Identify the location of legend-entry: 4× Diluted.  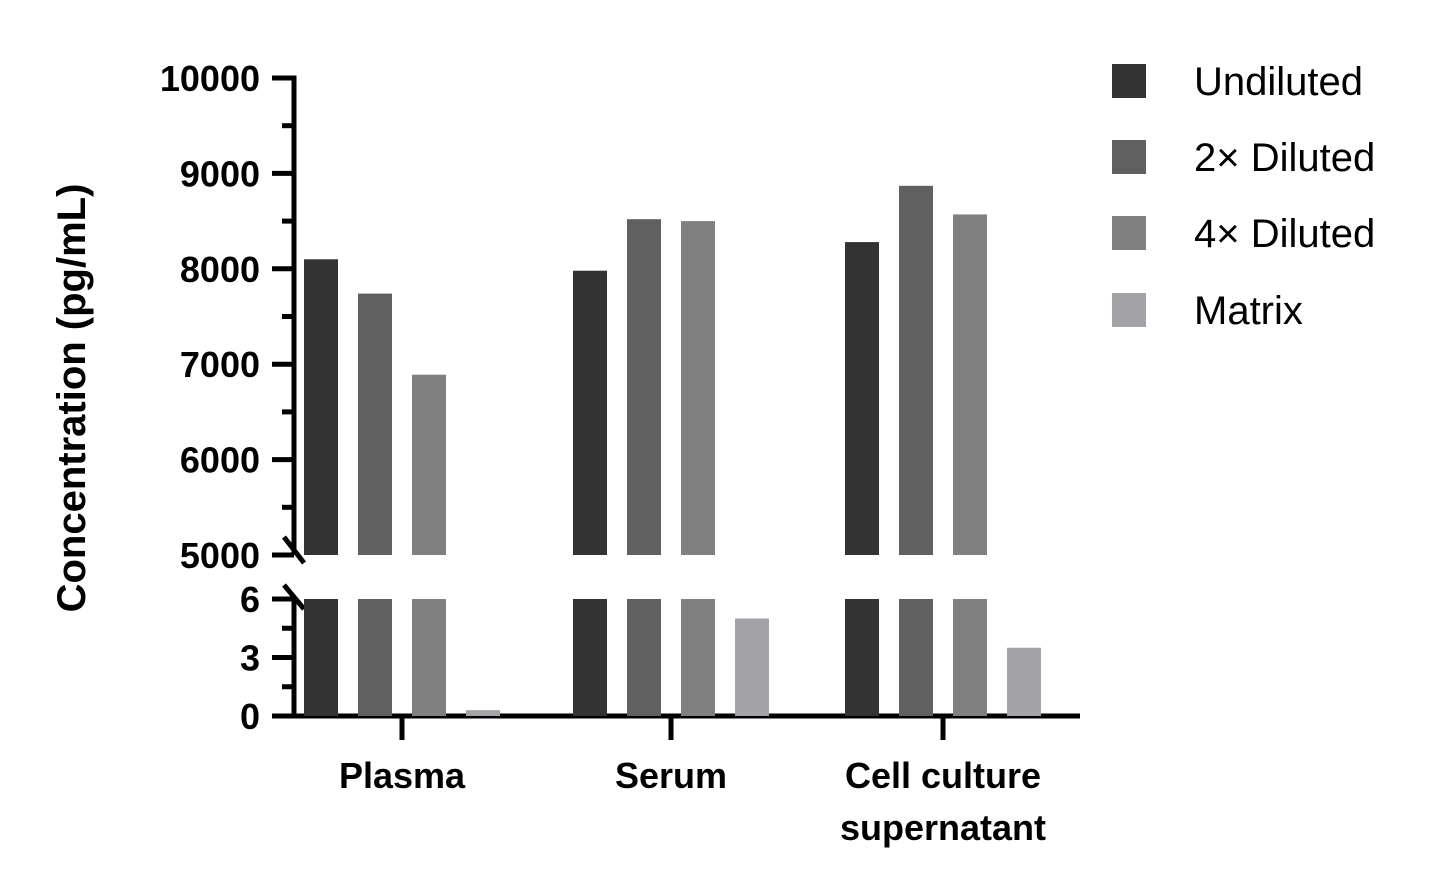
(1284, 234).